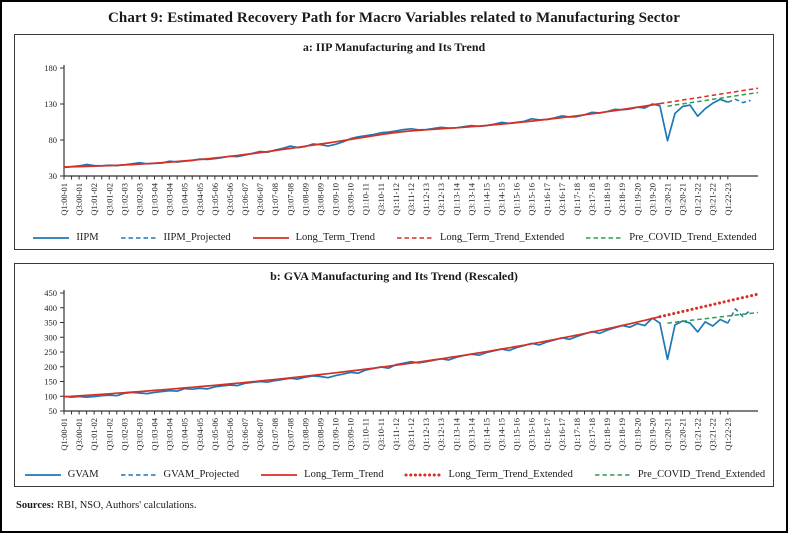 This screenshot has width=788, height=533. I want to click on svg-text: Q1:12-13, so click(426, 434).